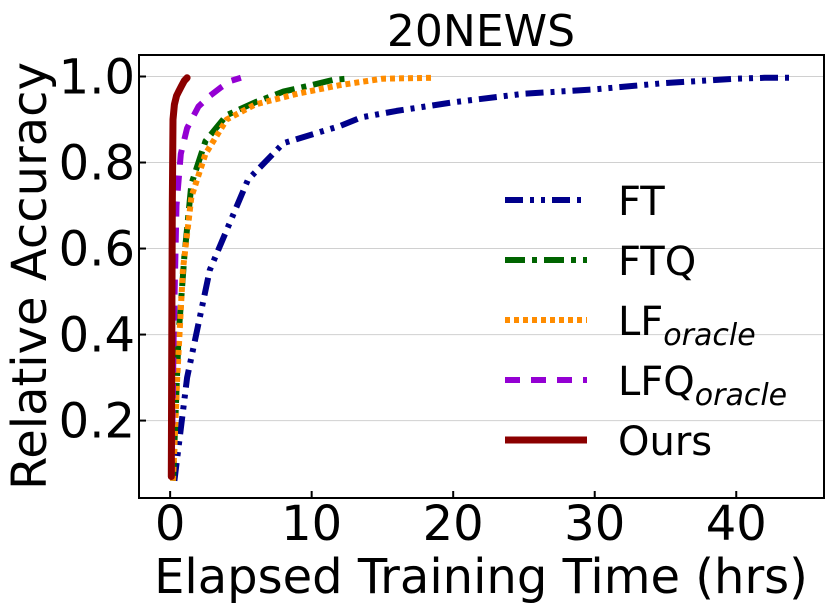 Image resolution: width=831 pixels, height=607 pixels. Describe the element at coordinates (170, 524) in the screenshot. I see `x-tick-label: 0` at that location.